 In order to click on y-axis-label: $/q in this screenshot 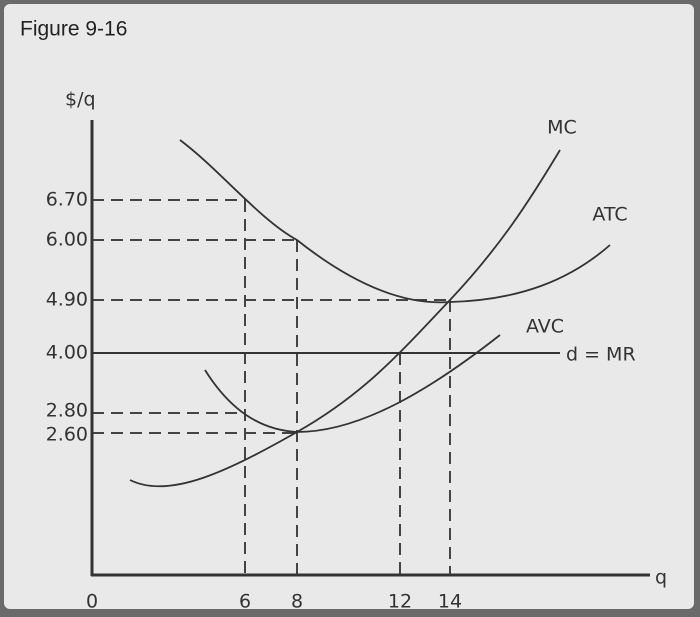, I will do `click(80, 100)`.